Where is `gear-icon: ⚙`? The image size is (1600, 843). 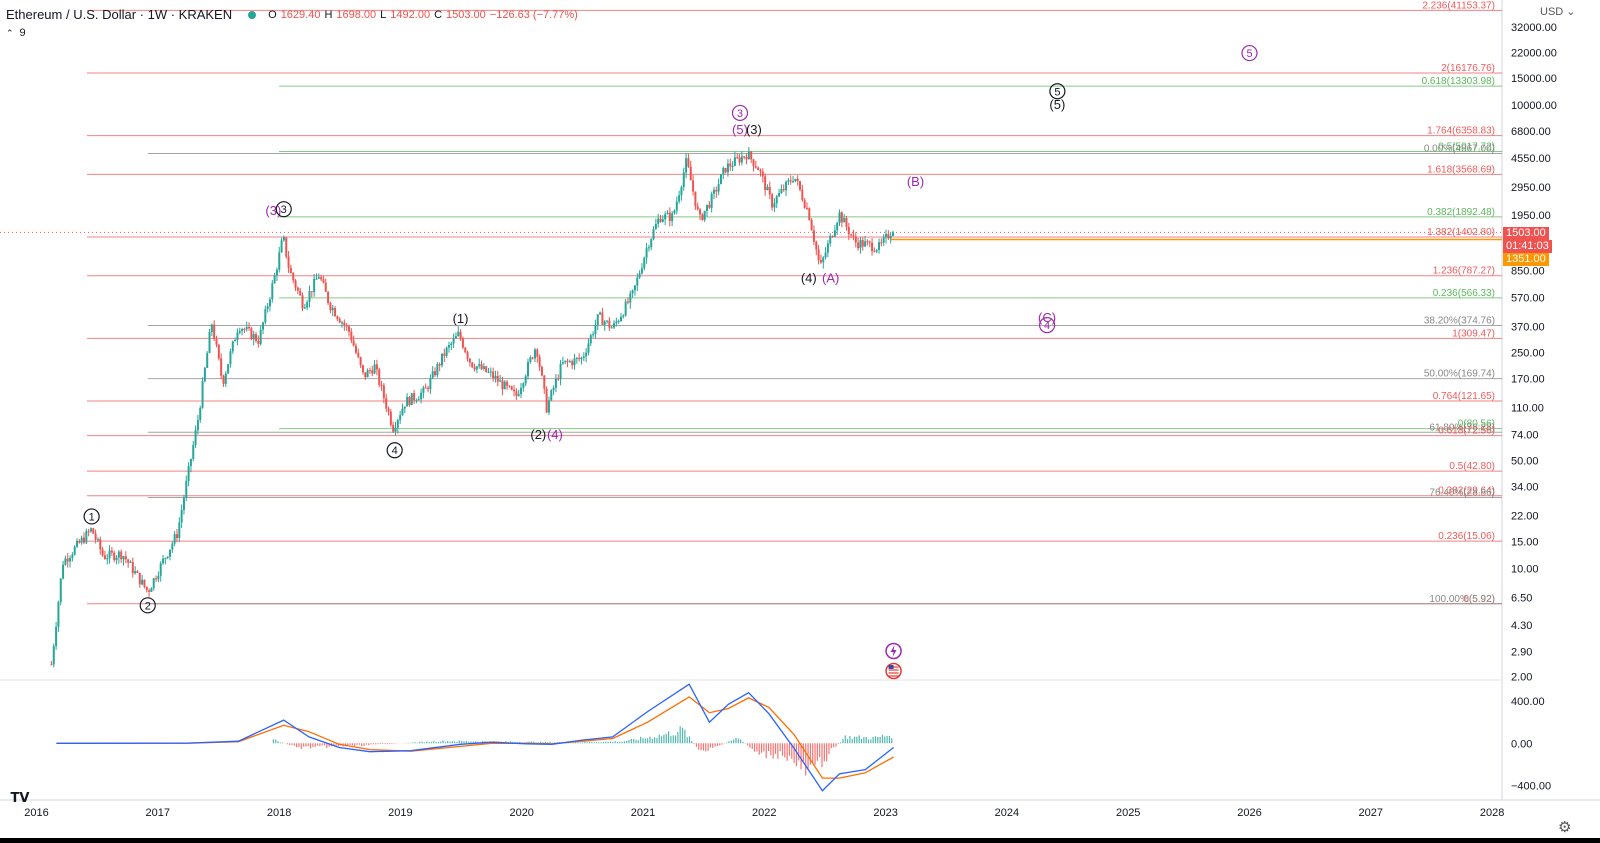 gear-icon: ⚙ is located at coordinates (1565, 827).